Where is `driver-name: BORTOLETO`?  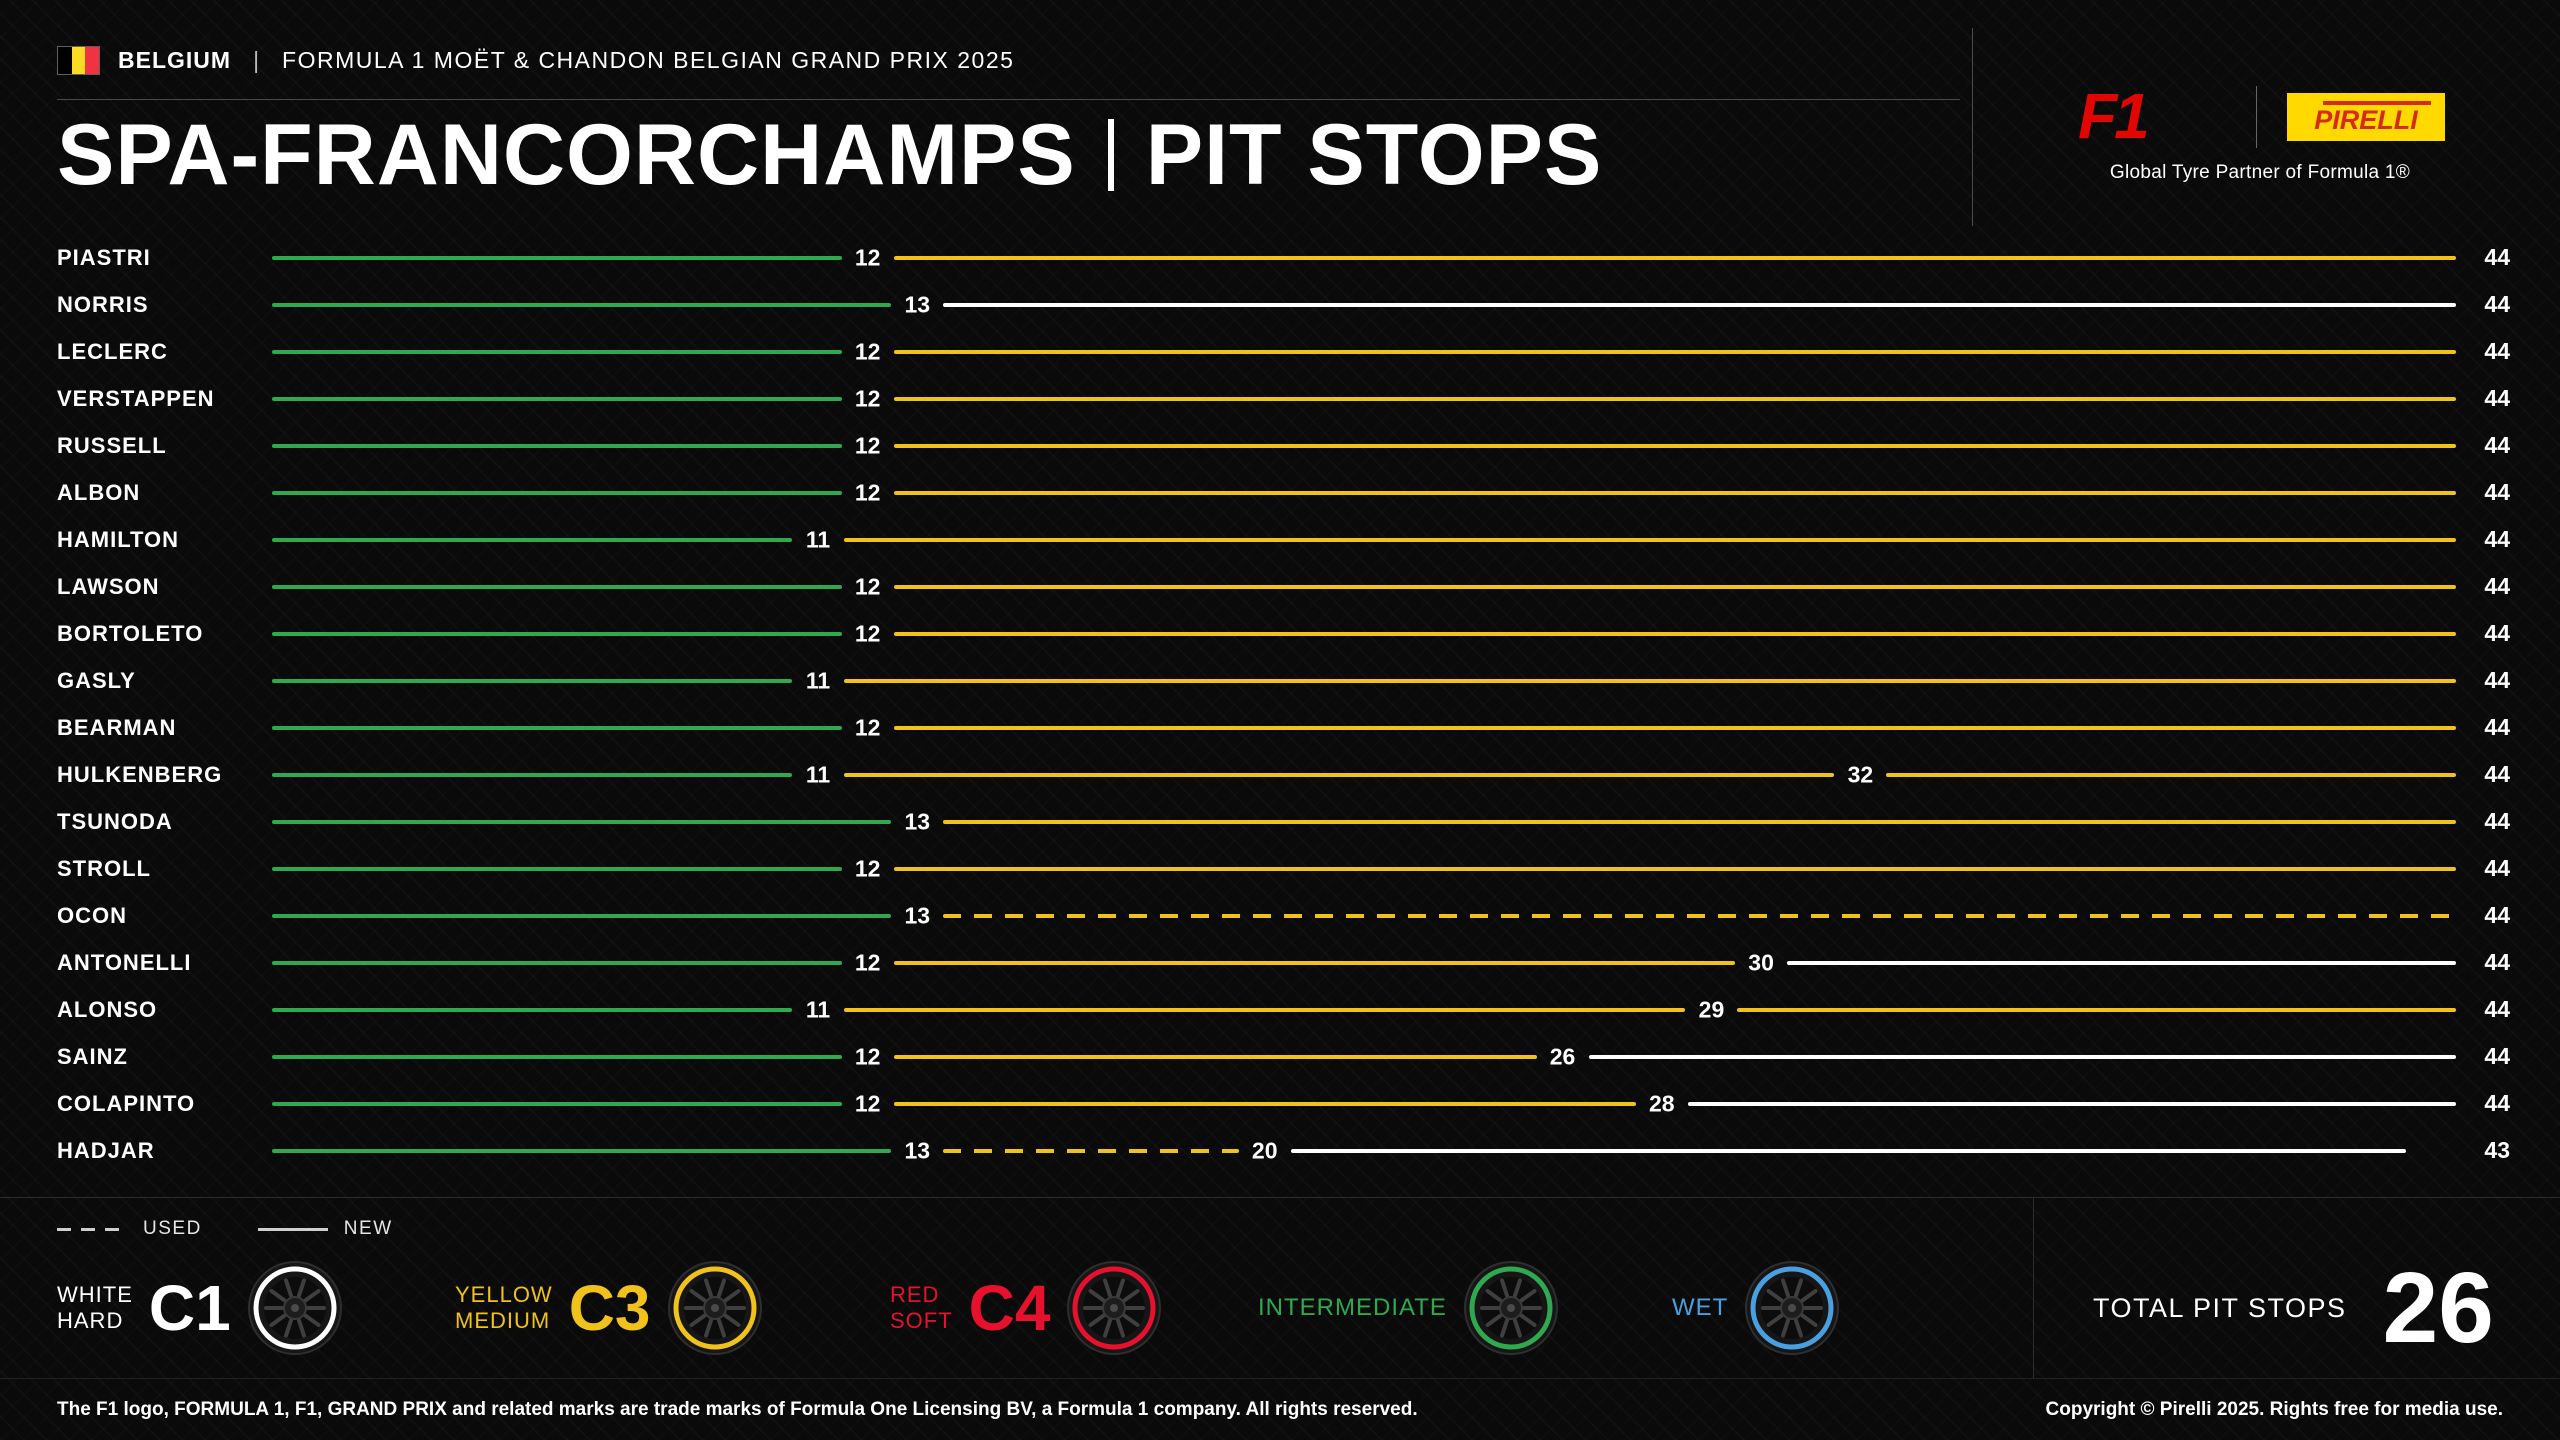
driver-name: BORTOLETO is located at coordinates (130, 633).